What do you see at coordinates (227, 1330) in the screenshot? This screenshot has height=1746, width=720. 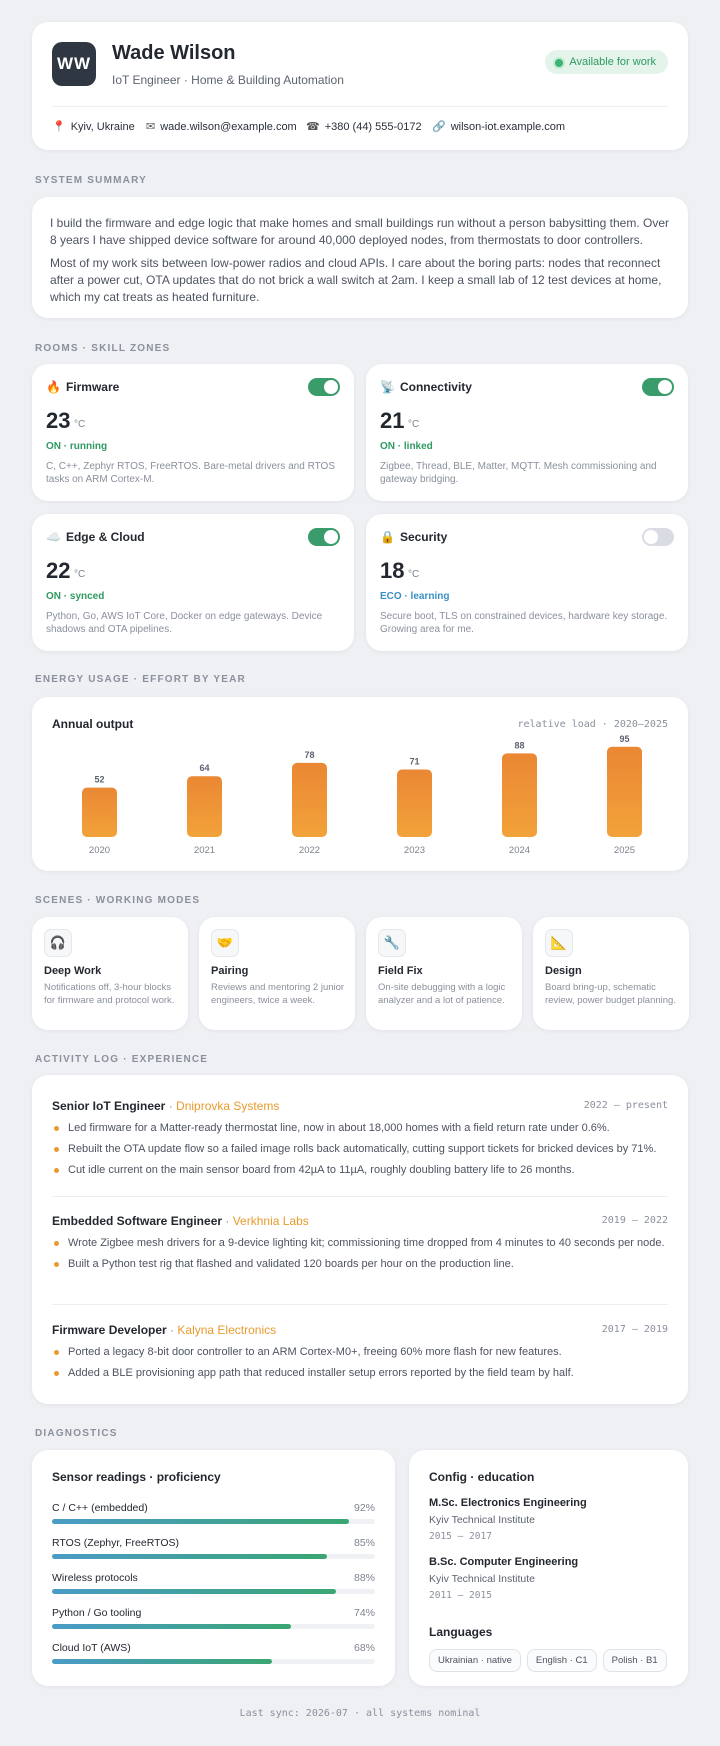 I see `job-company: Kalyna Electronics` at bounding box center [227, 1330].